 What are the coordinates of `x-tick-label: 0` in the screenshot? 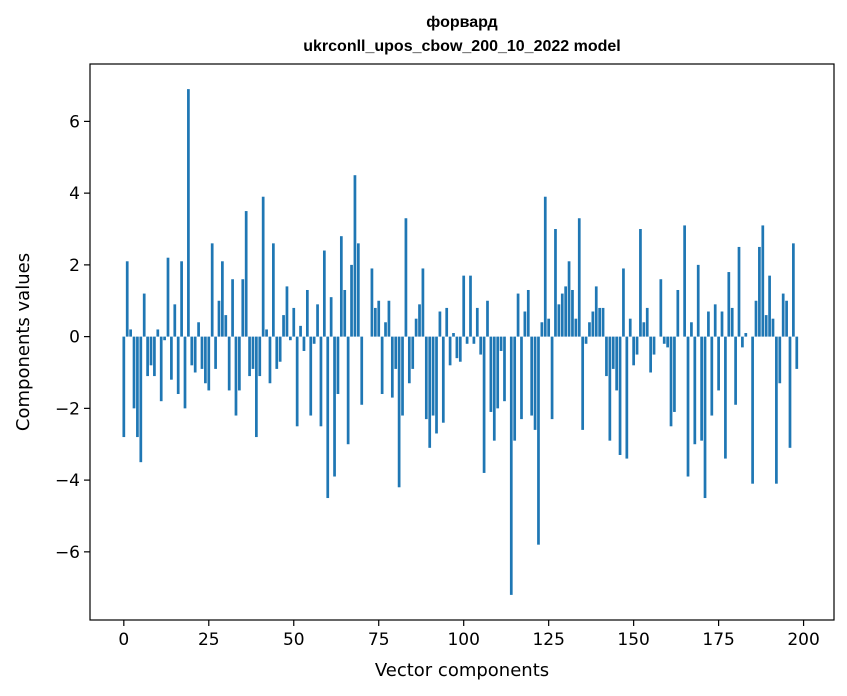 It's located at (123, 640).